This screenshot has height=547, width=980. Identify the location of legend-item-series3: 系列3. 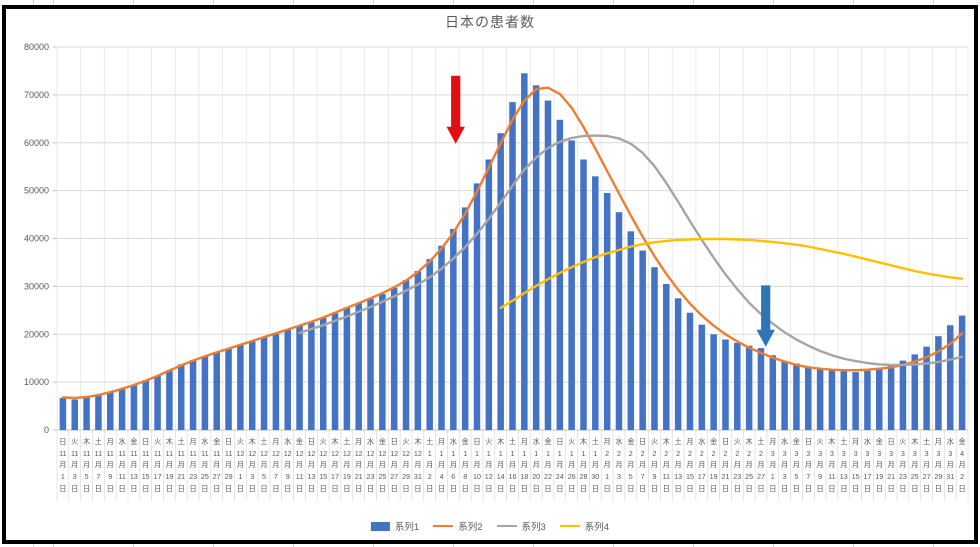
(521, 526).